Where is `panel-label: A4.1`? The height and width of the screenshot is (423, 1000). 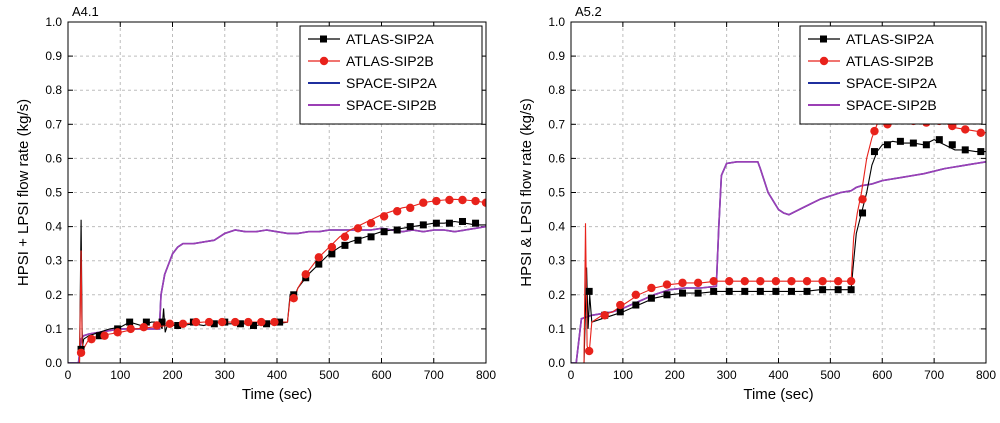
panel-label: A4.1 is located at coordinates (85, 11).